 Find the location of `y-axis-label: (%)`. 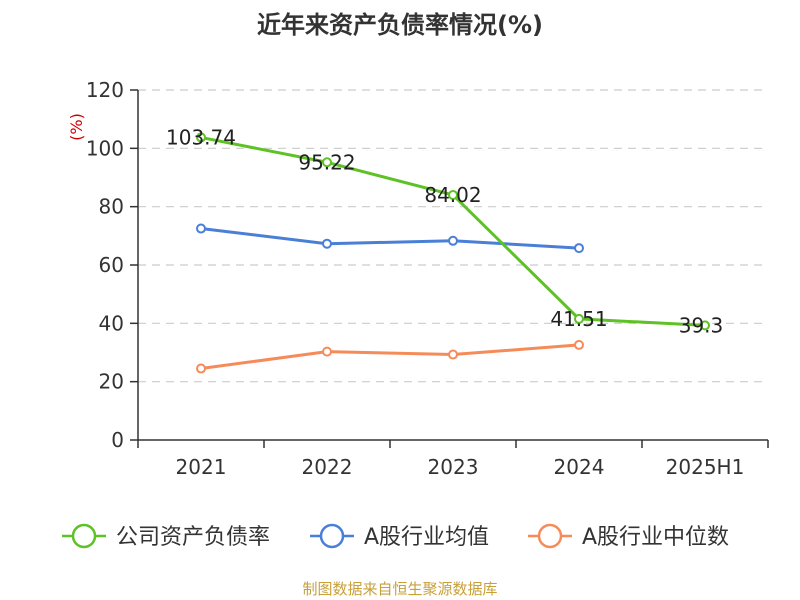

y-axis-label: (%) is located at coordinates (76, 127).